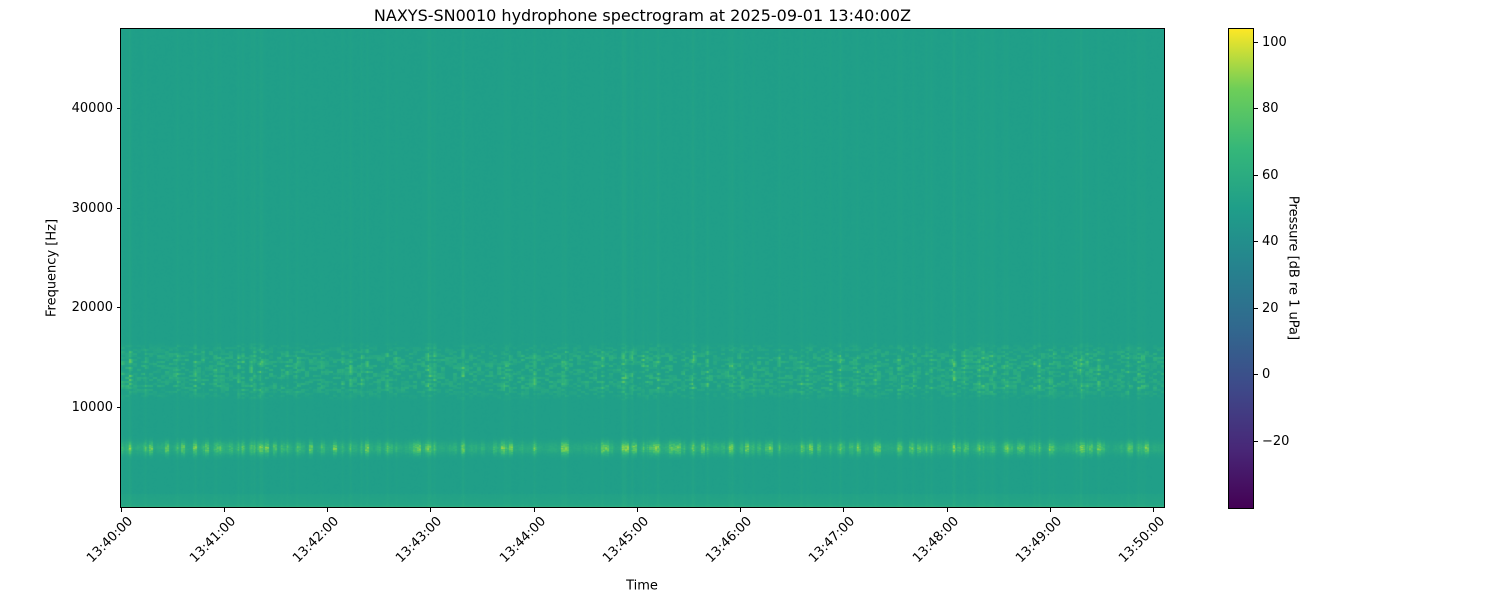 The image size is (1500, 600). What do you see at coordinates (1293, 268) in the screenshot?
I see `colorbar-label: Pressure [dB re 1 uPa]` at bounding box center [1293, 268].